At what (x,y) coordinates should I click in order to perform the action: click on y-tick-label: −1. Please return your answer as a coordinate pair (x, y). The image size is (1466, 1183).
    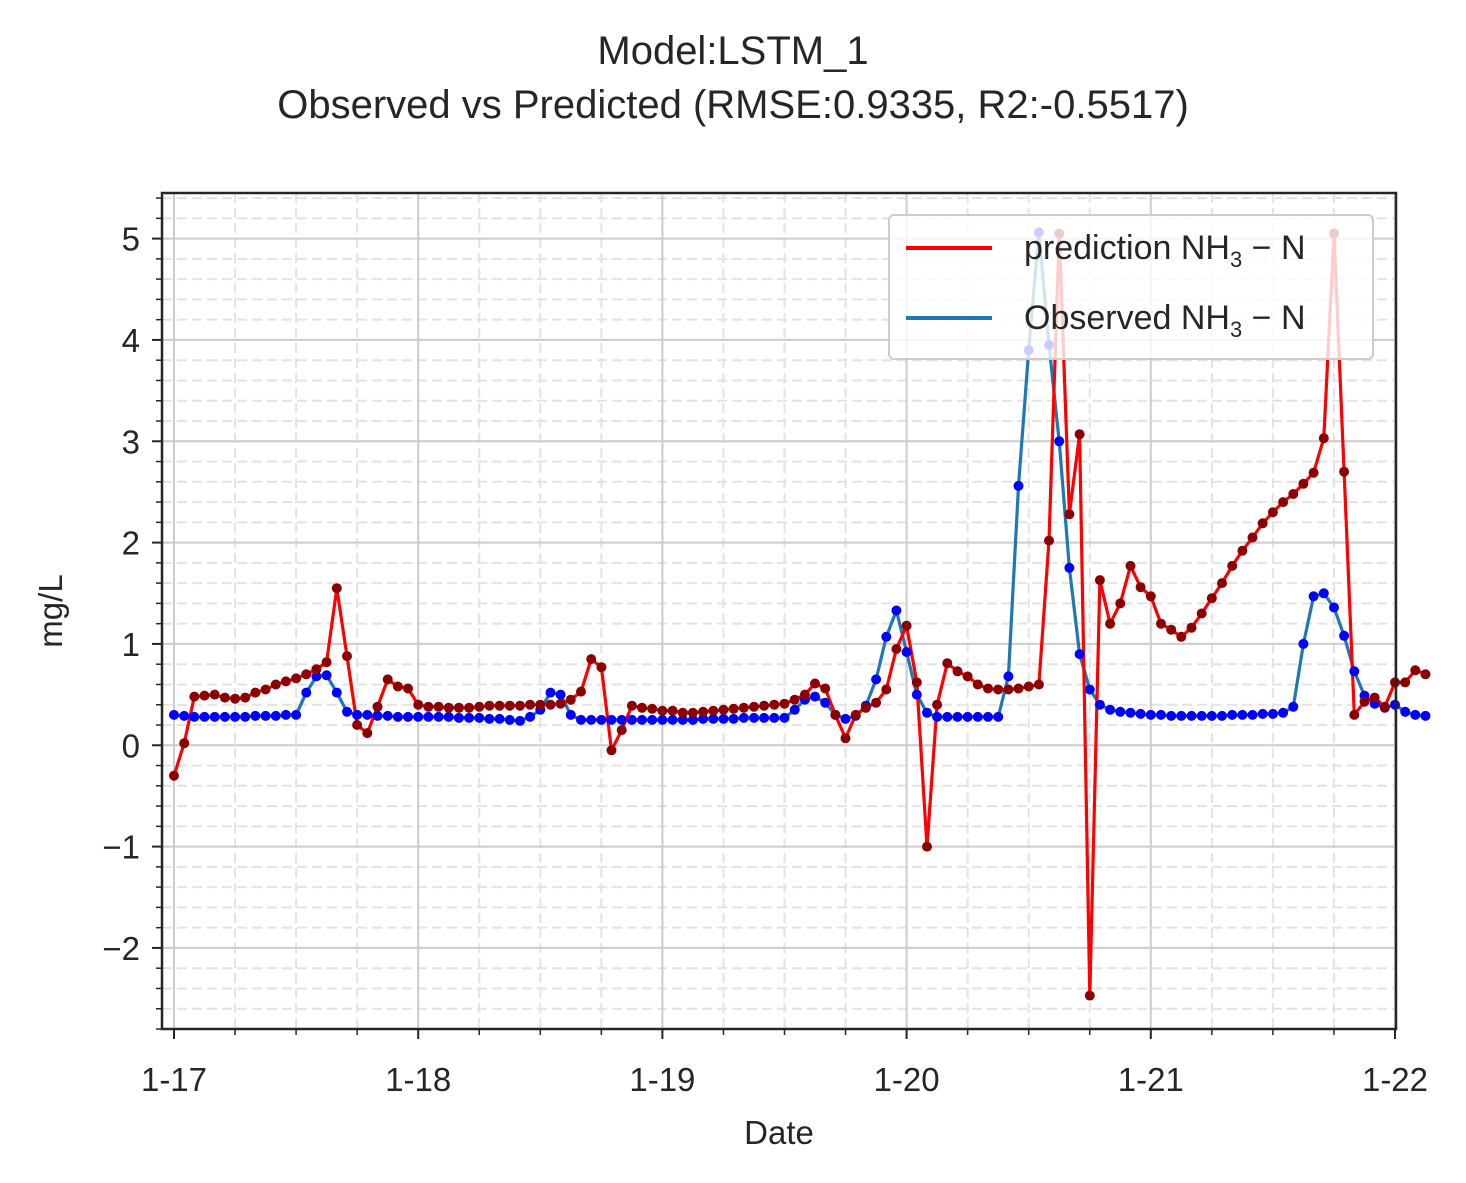
    Looking at the image, I should click on (121, 847).